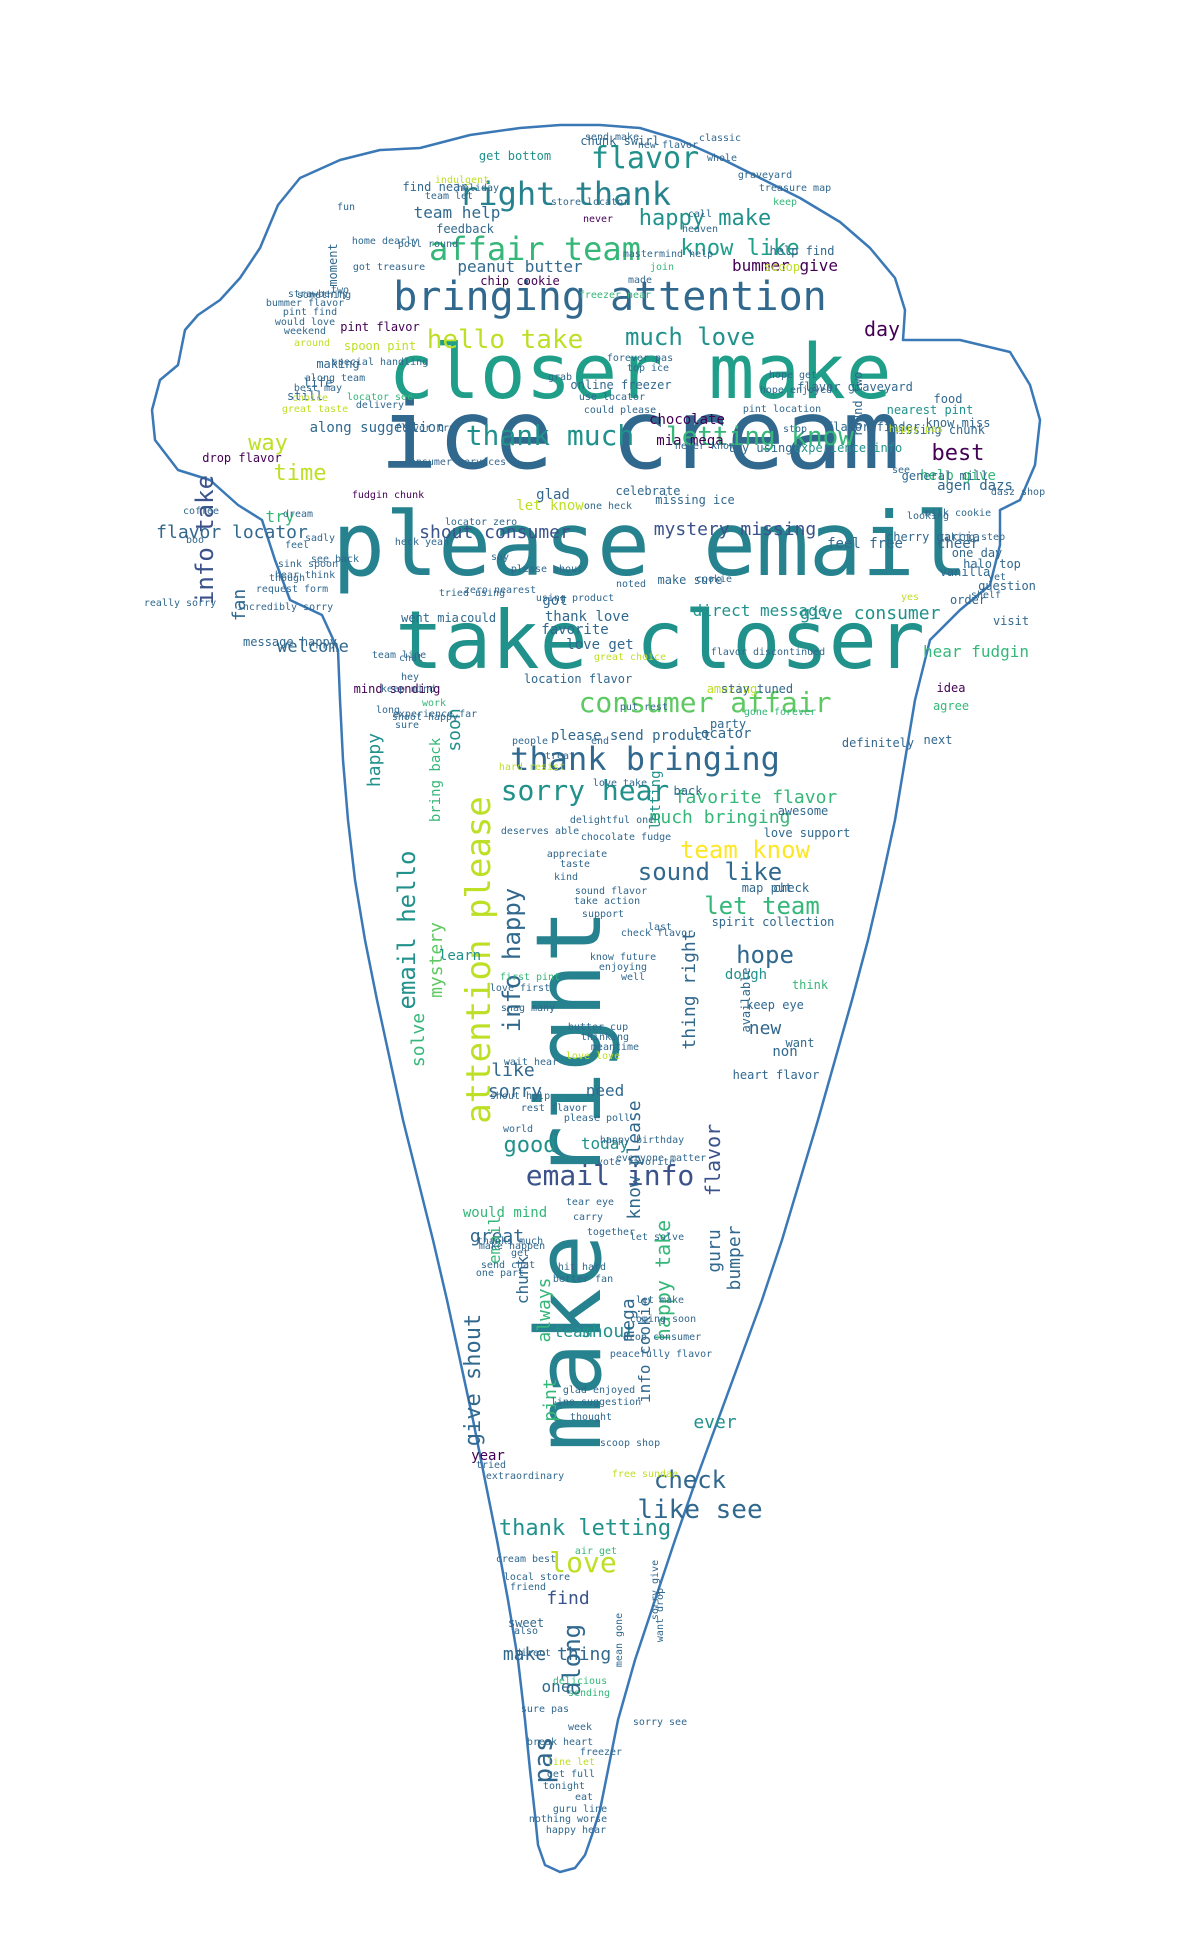  Describe the element at coordinates (735, 529) in the screenshot. I see `word-mystery-missing: mystery missing` at that location.